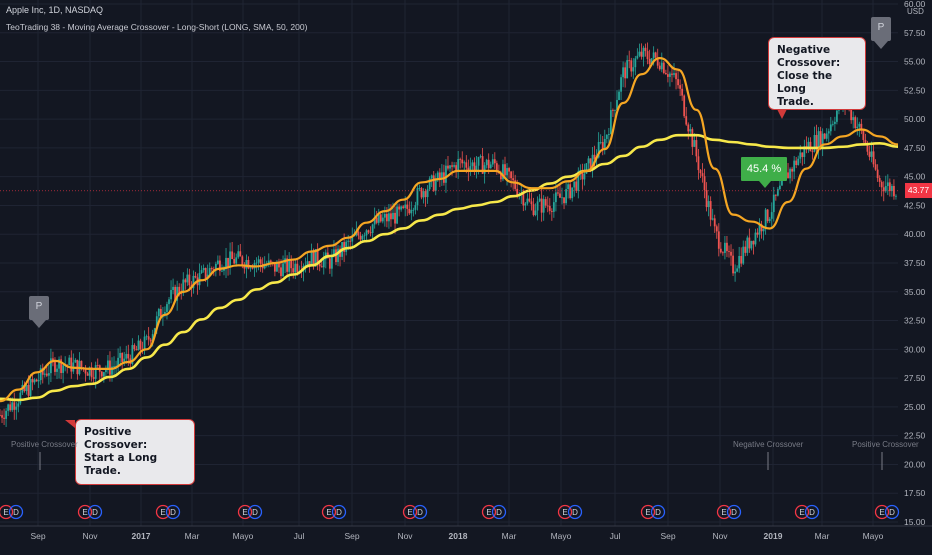 The height and width of the screenshot is (555, 932). Describe the element at coordinates (804, 50) in the screenshot. I see `negative-callout-line1: Negative` at that location.